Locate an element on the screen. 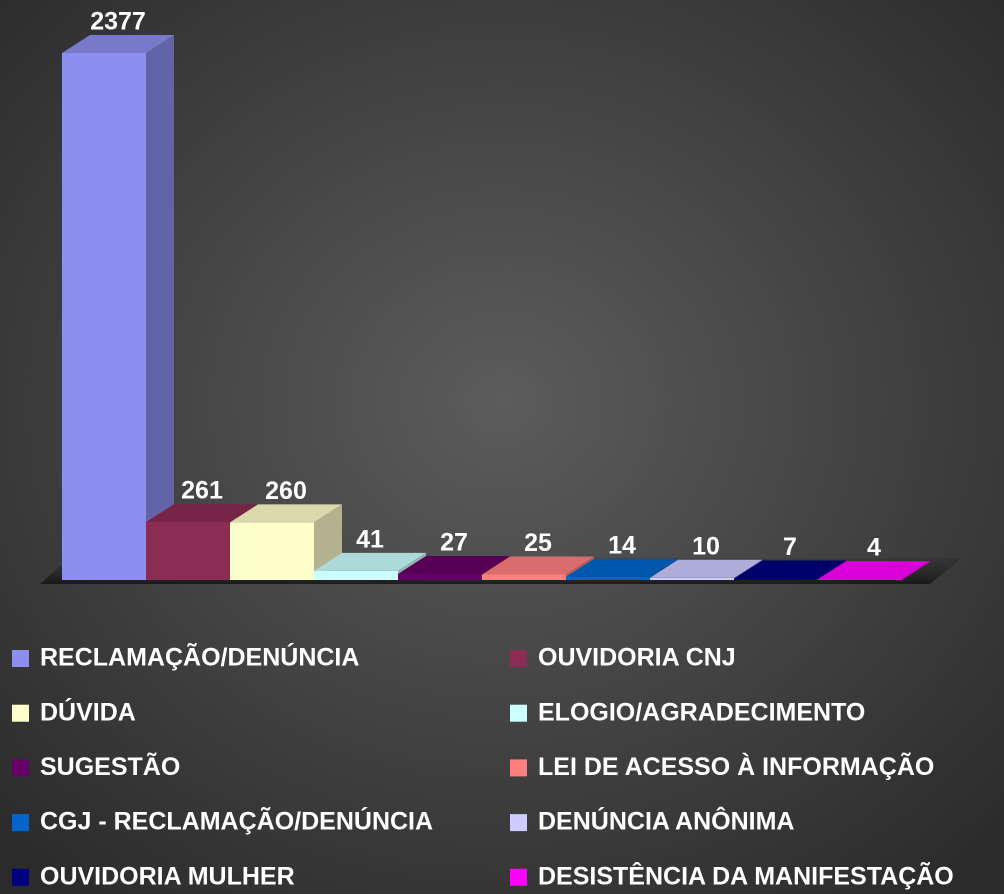 The image size is (1004, 894). legend-label: CGJ - RECLAMAÇÃO/DENÚNCIA is located at coordinates (236, 821).